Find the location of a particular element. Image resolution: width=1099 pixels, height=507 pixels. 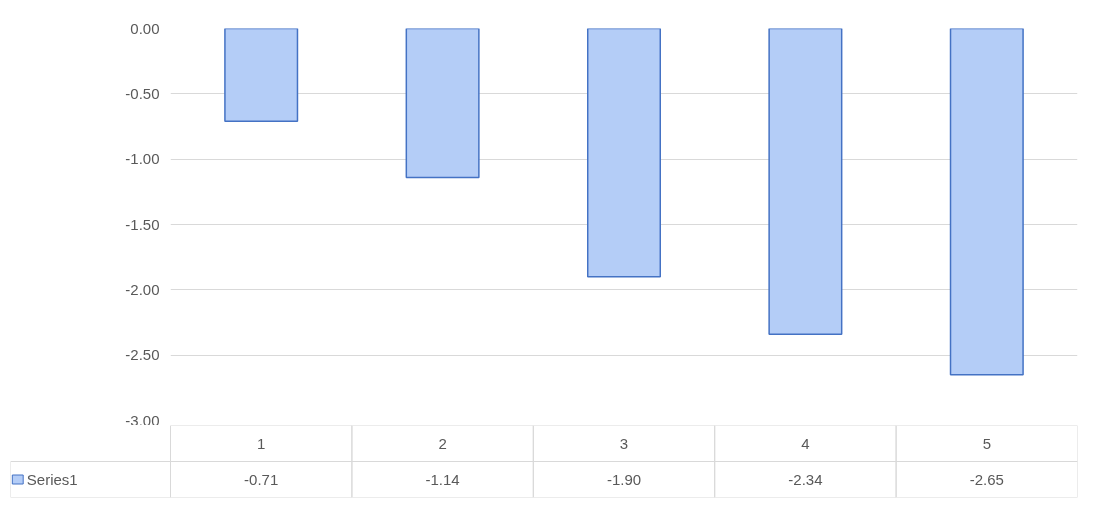

data-label: -1.14 is located at coordinates (442, 479).